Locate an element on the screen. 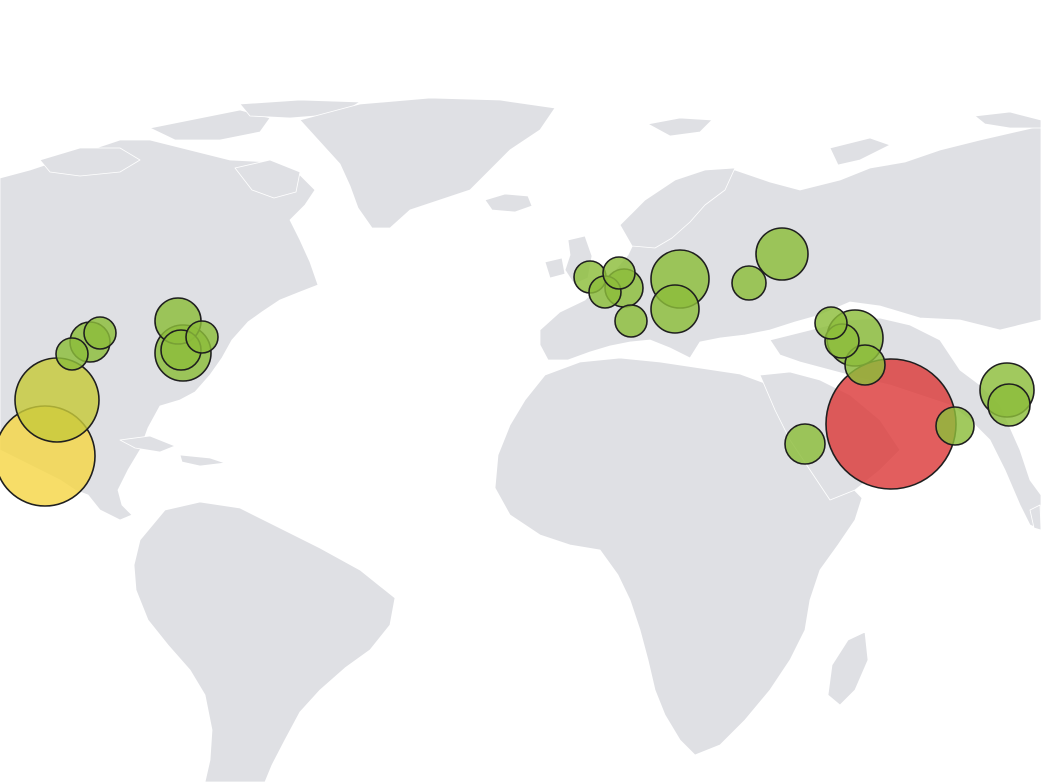  map-bubble-asia-delhi-b is located at coordinates (1009, 405).